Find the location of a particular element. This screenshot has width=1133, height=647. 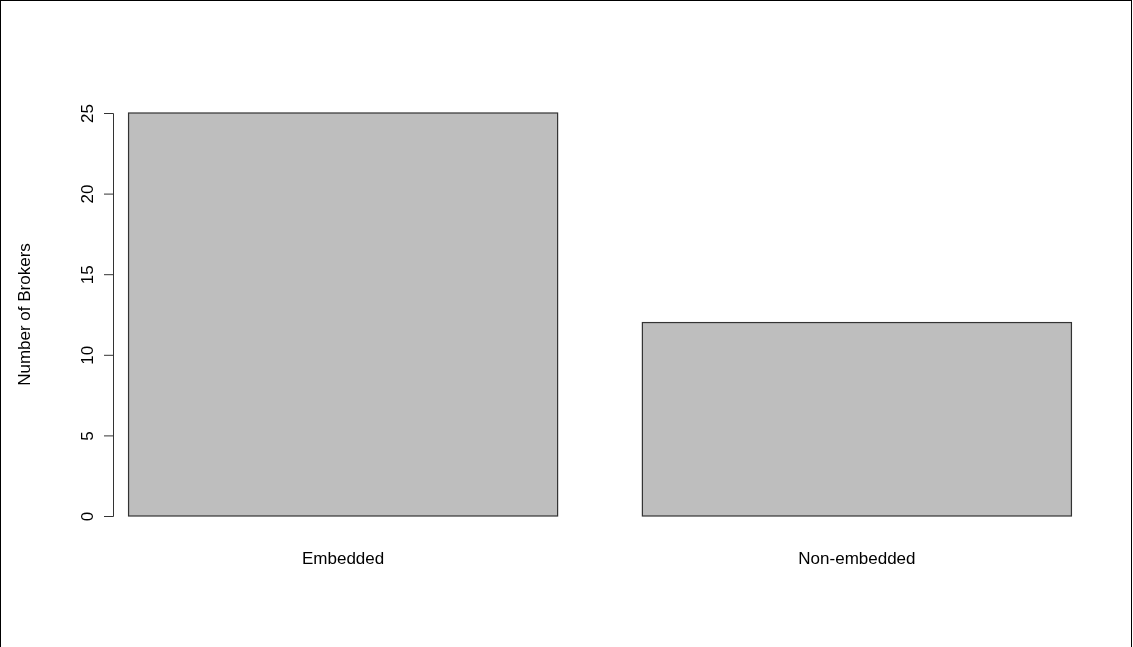

y-tick-label: 20 is located at coordinates (87, 194).